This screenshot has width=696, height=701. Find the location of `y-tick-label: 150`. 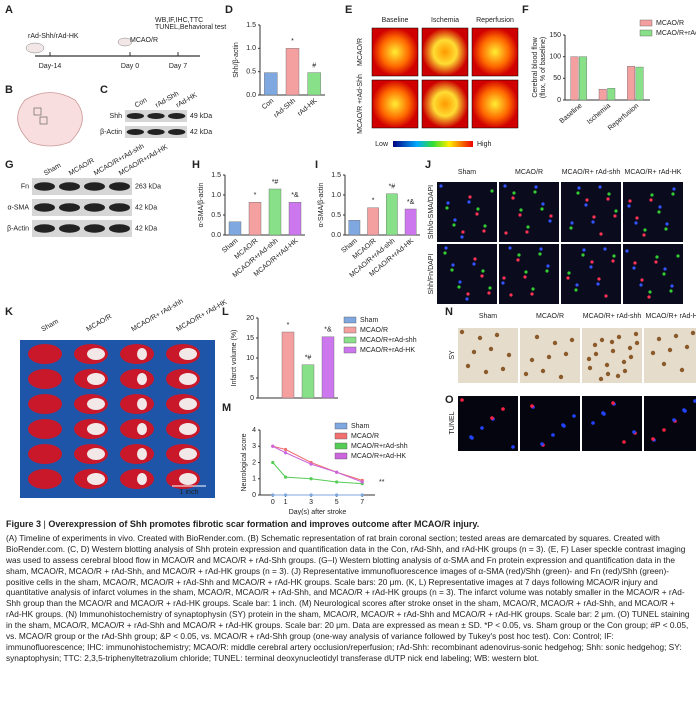

y-tick-label: 150 is located at coordinates (555, 35).